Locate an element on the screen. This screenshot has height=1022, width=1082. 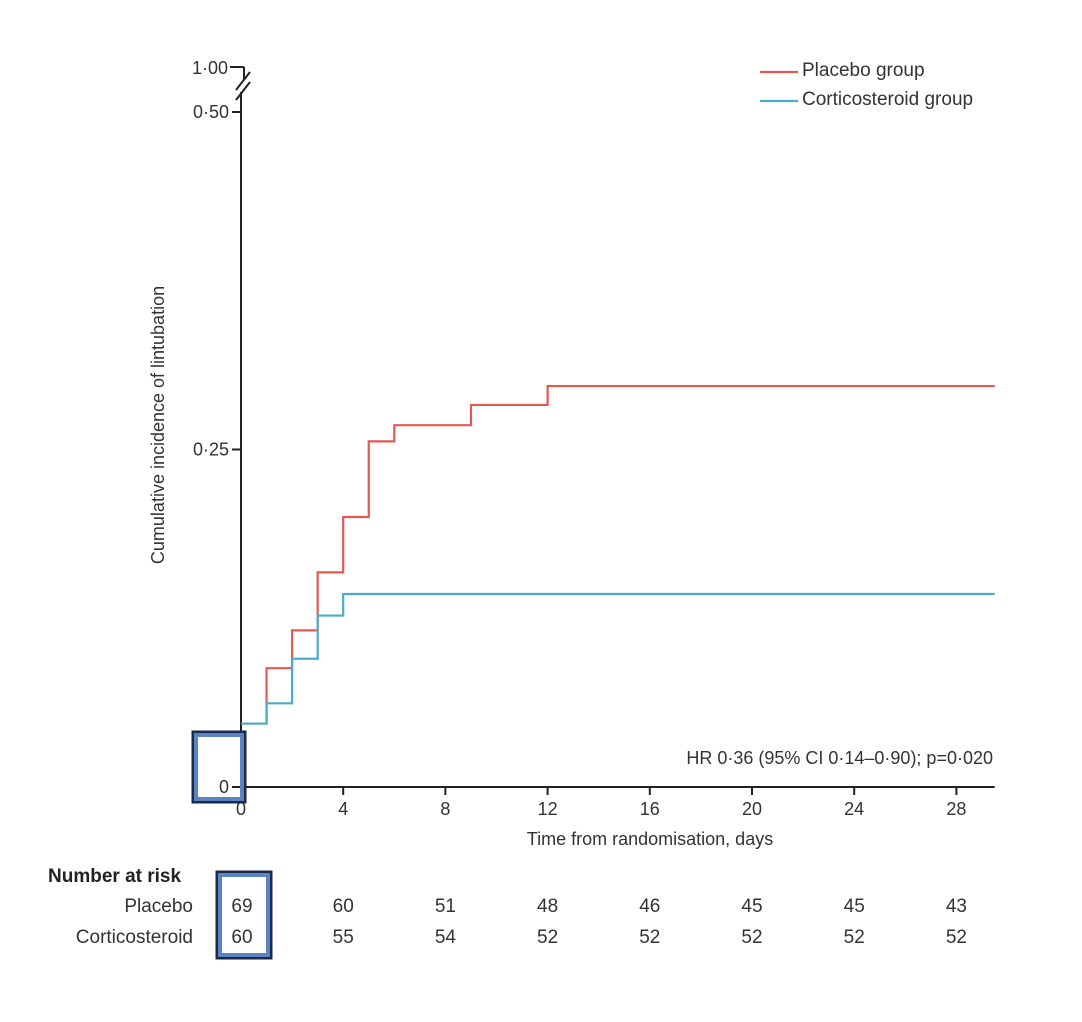
legend: Placebo group Corticosteroid group is located at coordinates (866, 85).